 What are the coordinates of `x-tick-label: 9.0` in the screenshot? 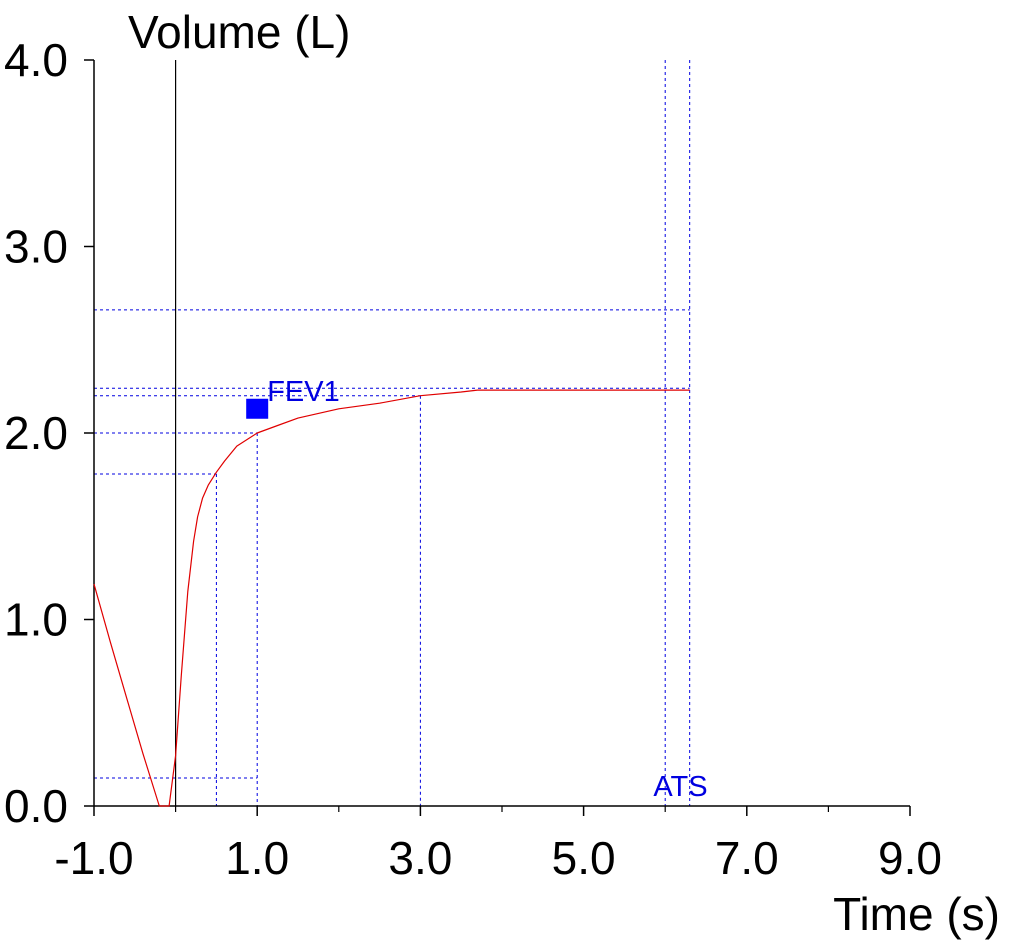 It's located at (910, 858).